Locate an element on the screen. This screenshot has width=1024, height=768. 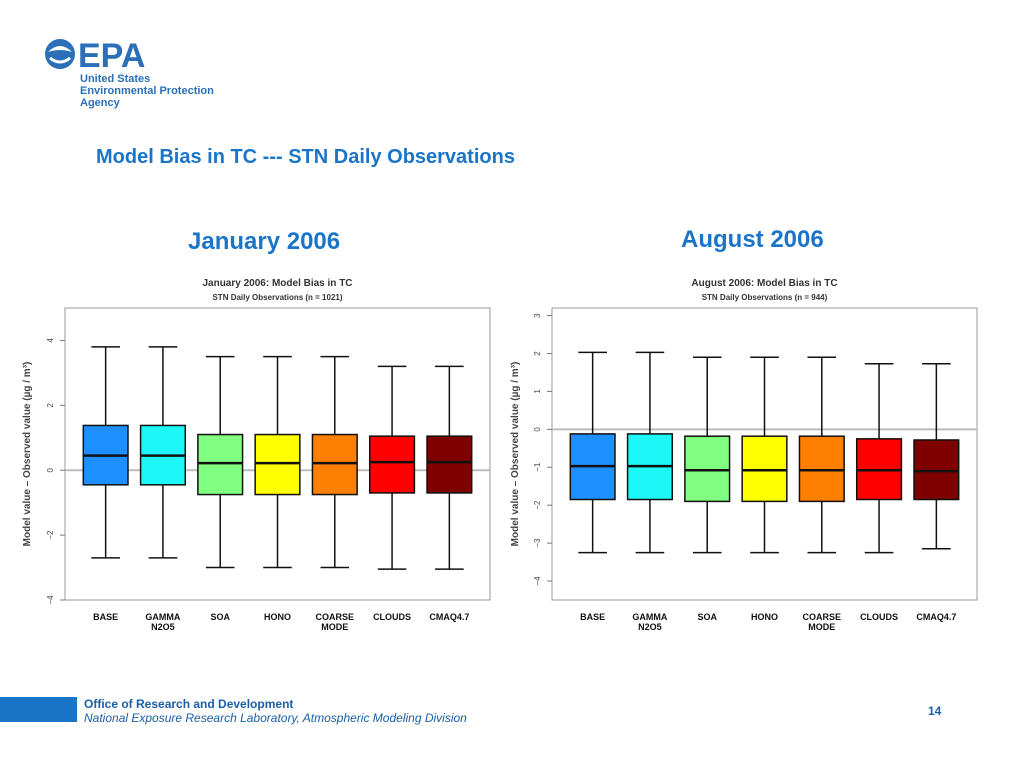
y-tick-label: −3 is located at coordinates (537, 543).